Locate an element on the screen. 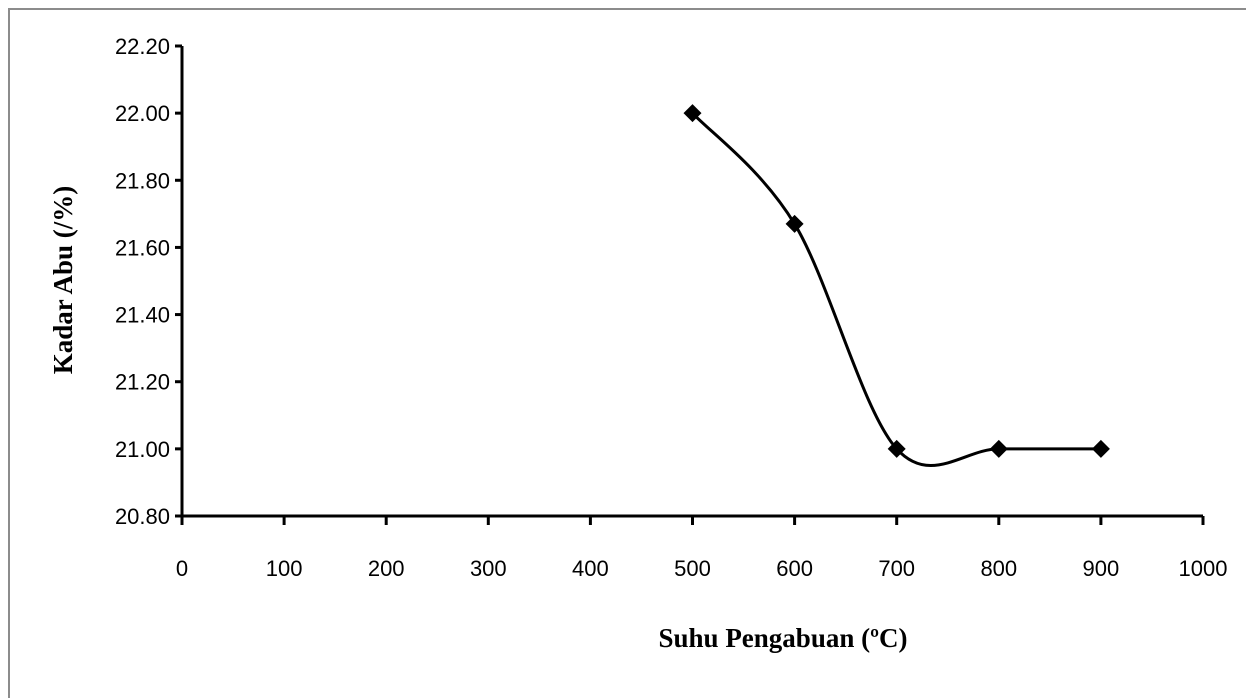 The height and width of the screenshot is (698, 1248). y-axis: 20.80 21.00 21.20 21.40 21.60 21.80 22.00 22.20 is located at coordinates (149, 281).